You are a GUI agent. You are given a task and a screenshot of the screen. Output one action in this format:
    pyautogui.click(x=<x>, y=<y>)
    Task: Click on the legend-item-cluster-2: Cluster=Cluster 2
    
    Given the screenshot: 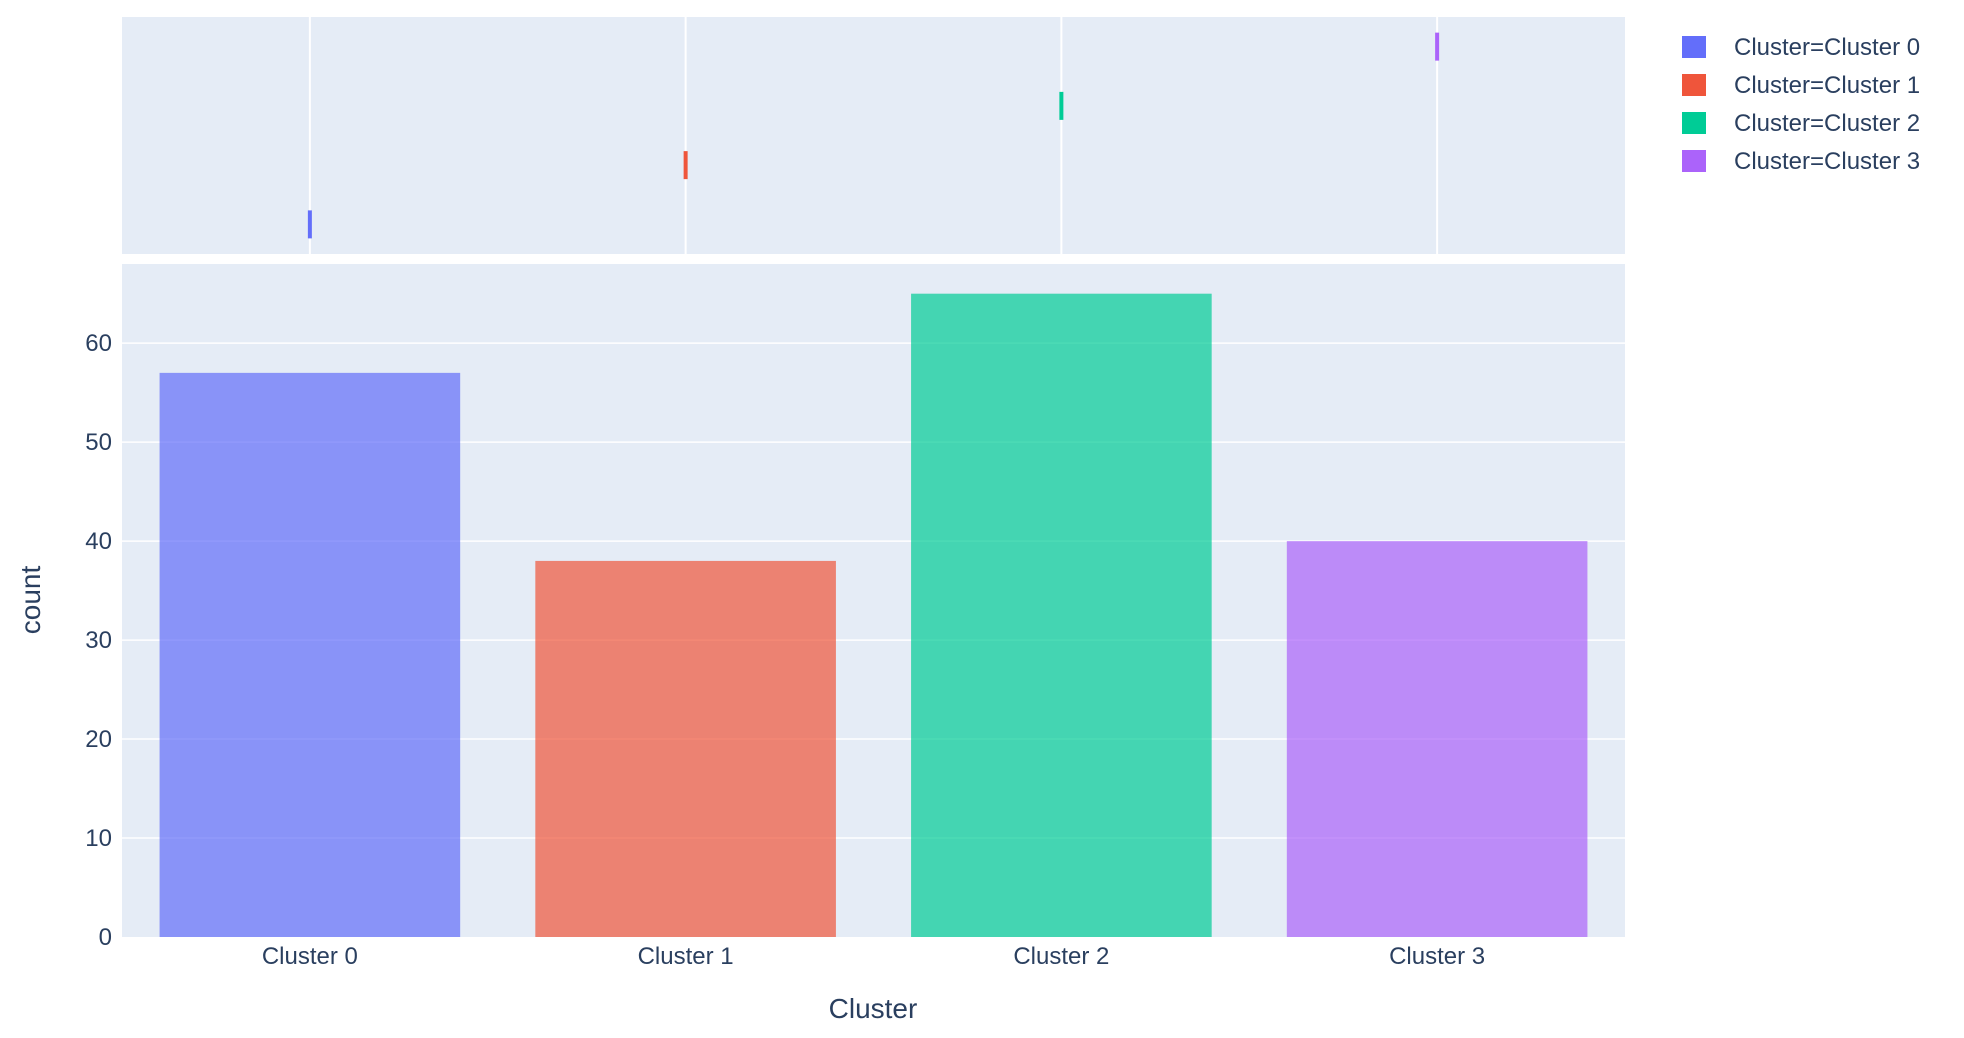 What is the action you would take?
    pyautogui.click(x=1801, y=123)
    